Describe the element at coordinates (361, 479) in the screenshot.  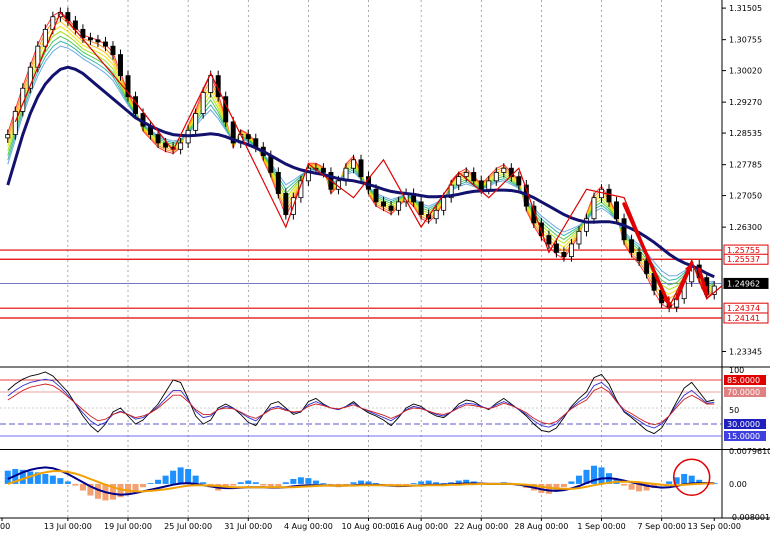
I see `macd-panel` at that location.